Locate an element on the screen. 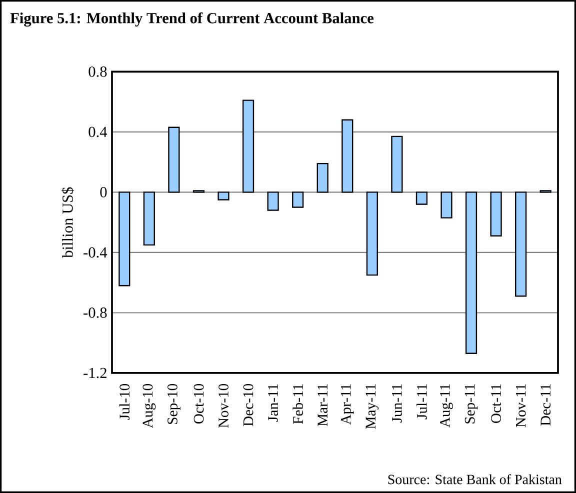 Image resolution: width=576 pixels, height=493 pixels. y-tick-label: -0.4 is located at coordinates (96, 252).